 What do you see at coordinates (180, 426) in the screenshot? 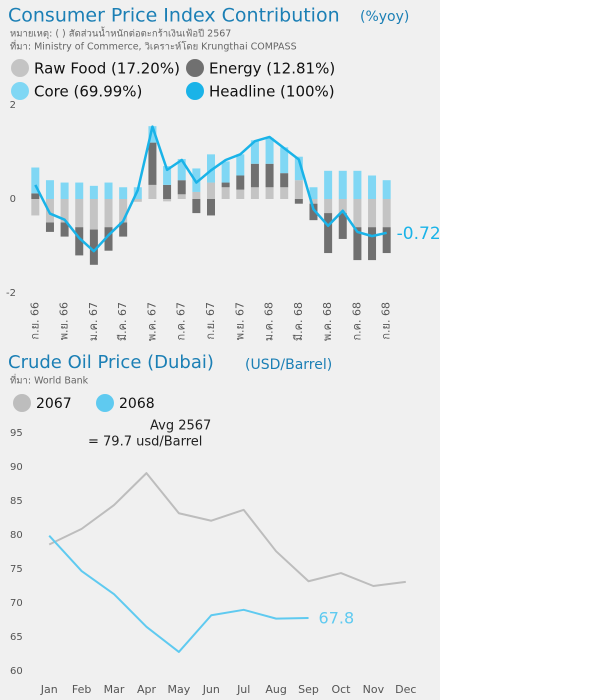
I see `annotation: Avg 2567` at bounding box center [180, 426].